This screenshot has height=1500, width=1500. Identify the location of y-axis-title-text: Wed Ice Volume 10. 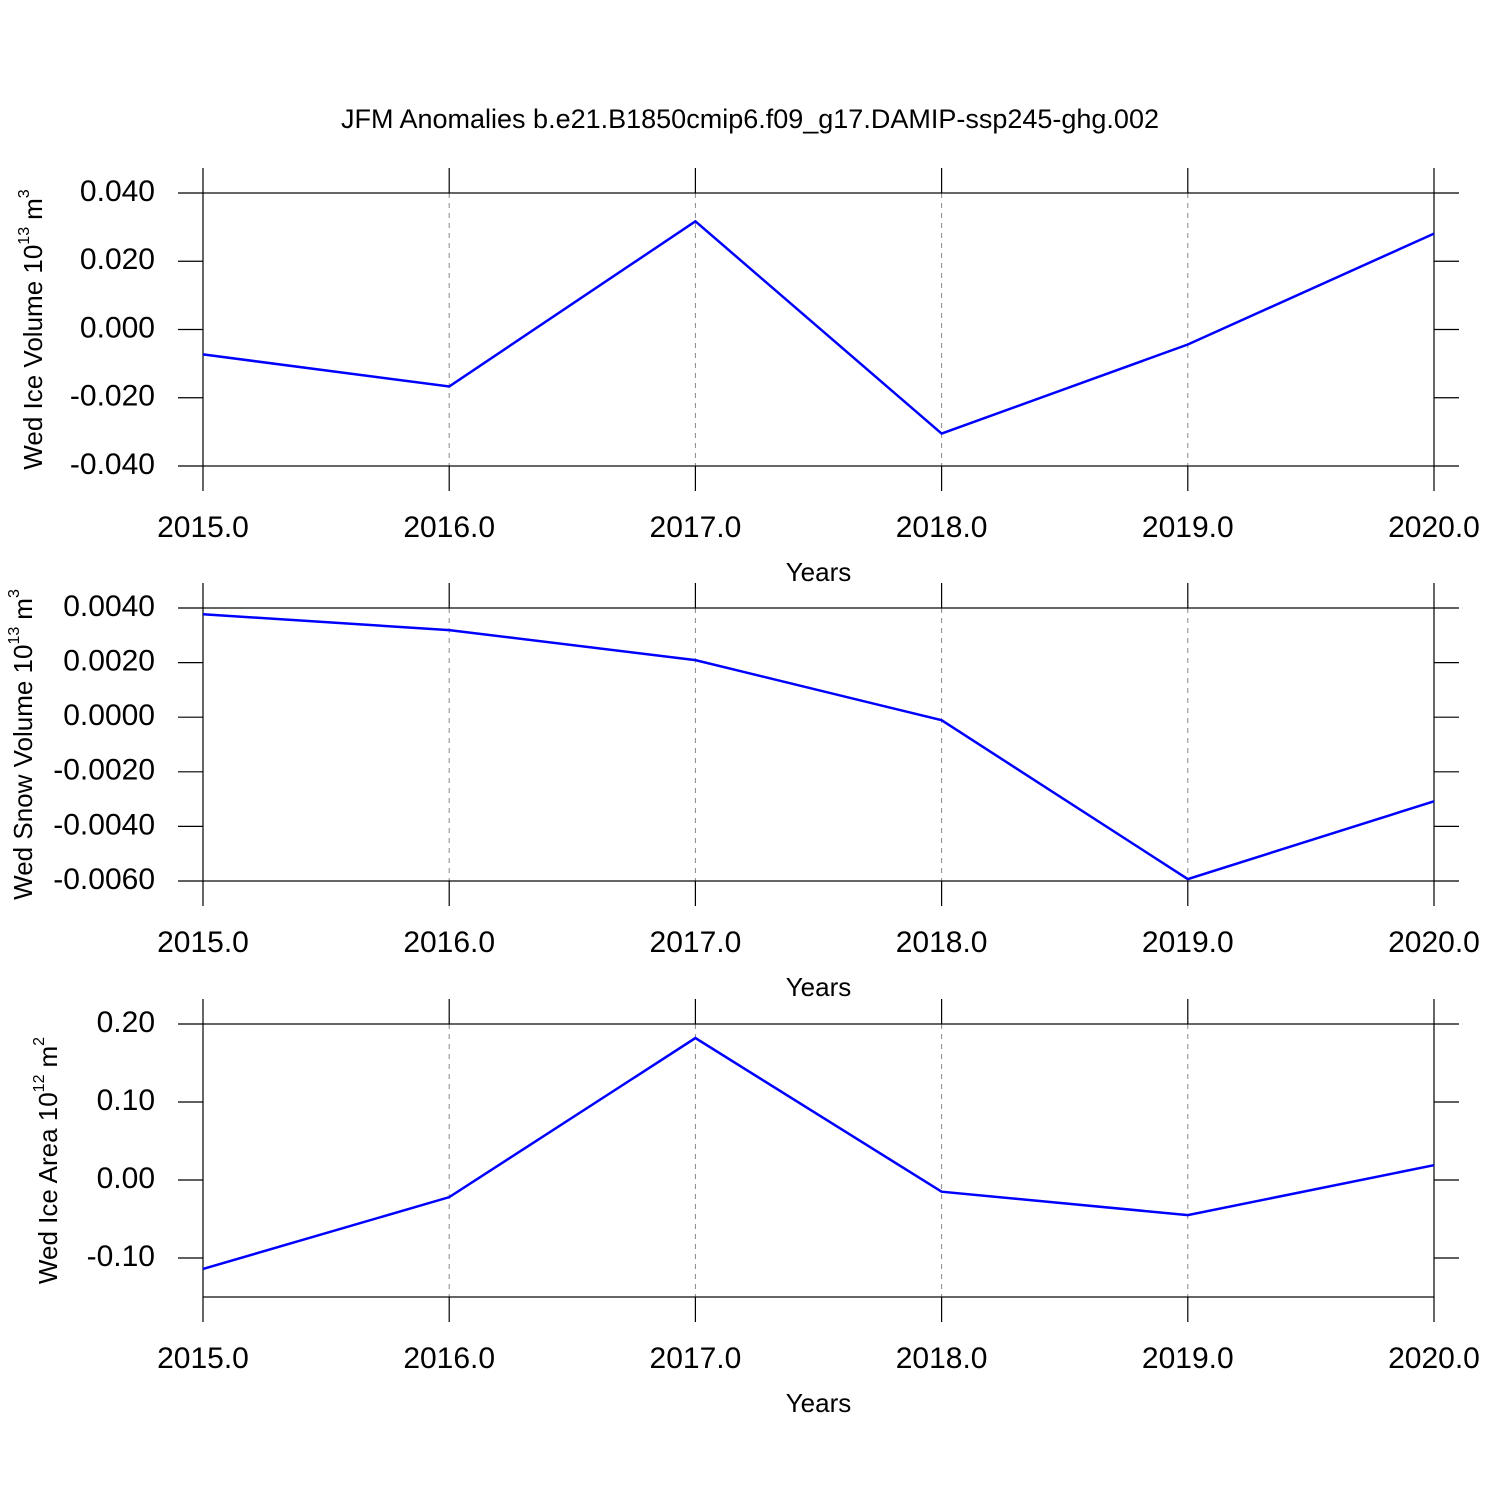
(33, 357).